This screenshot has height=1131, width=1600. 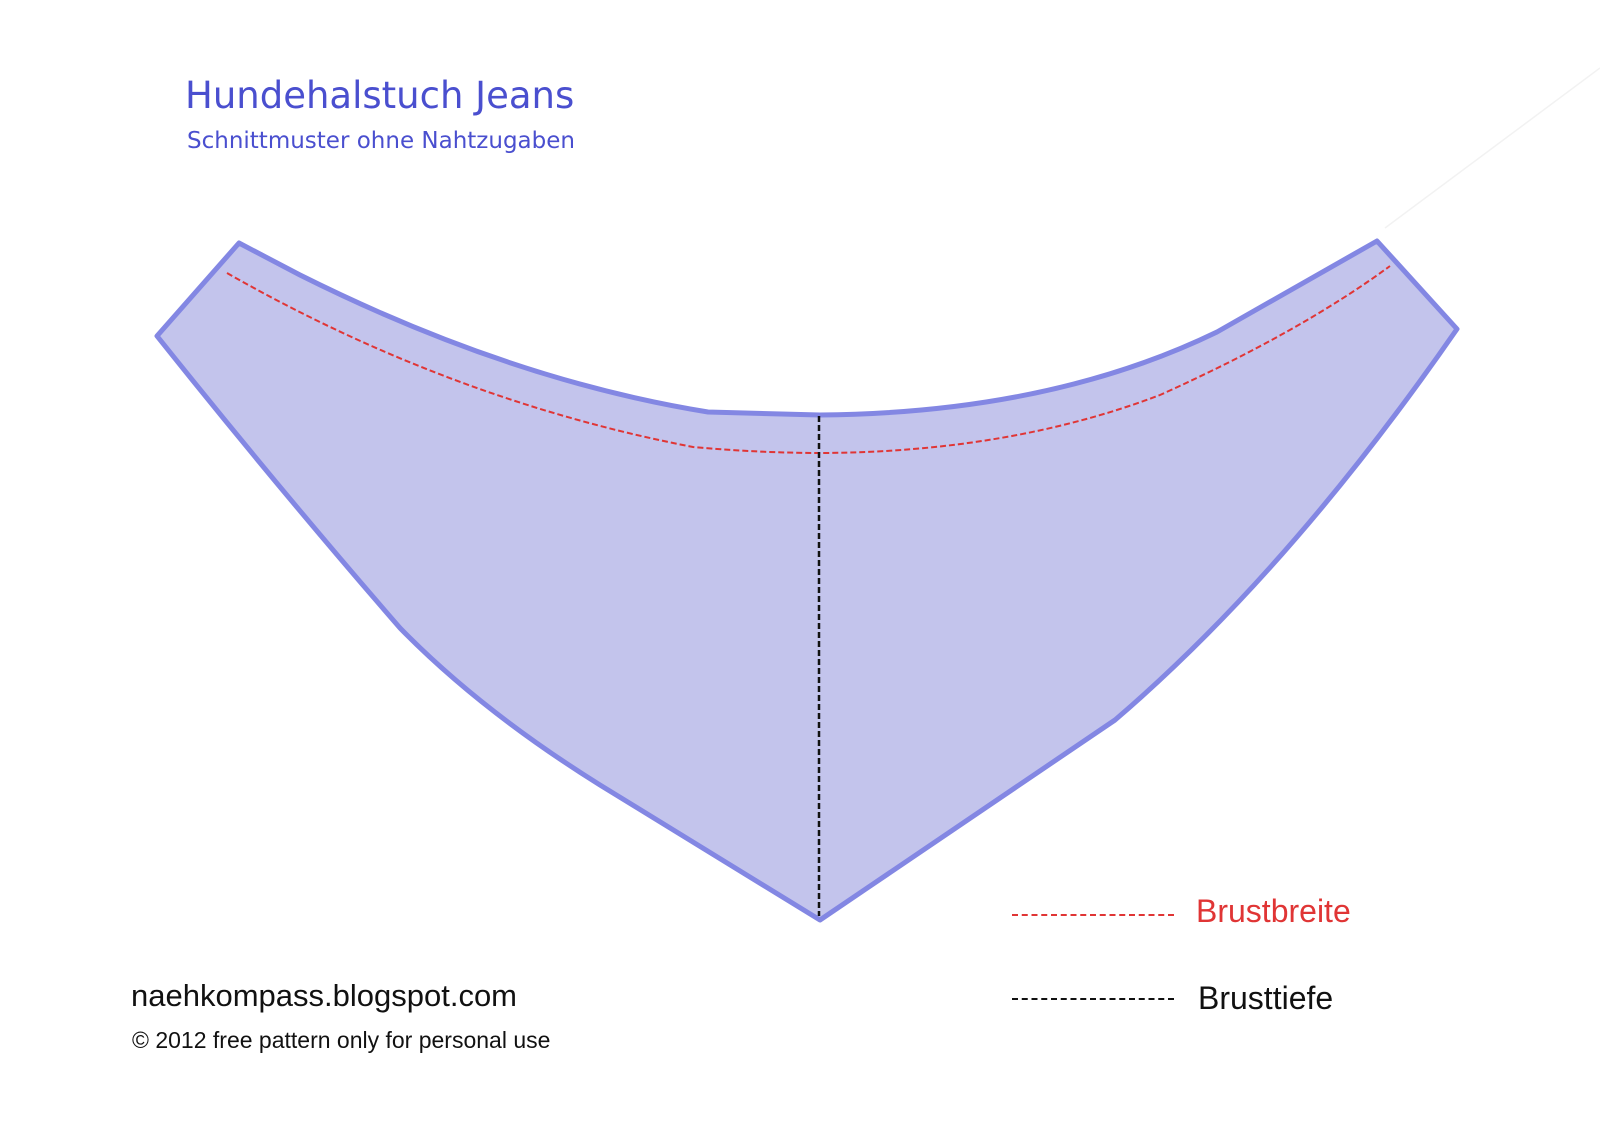 I want to click on website-url: naehkompass.blogspot.com, so click(x=324, y=995).